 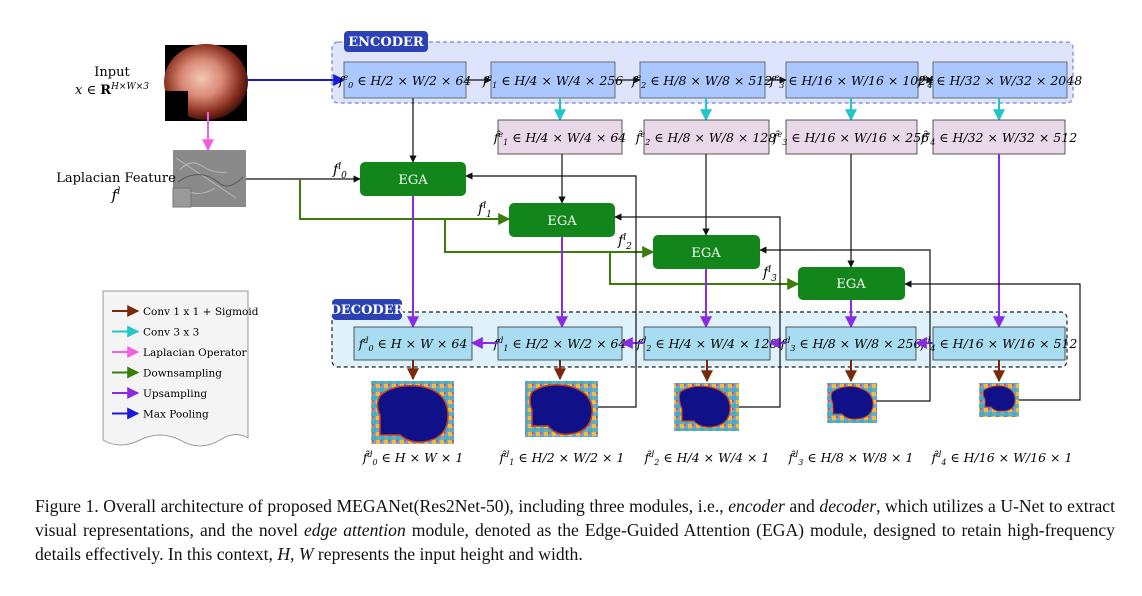 I want to click on decoder-node-0: fd0 ∈ H × W × 64, so click(x=413, y=343).